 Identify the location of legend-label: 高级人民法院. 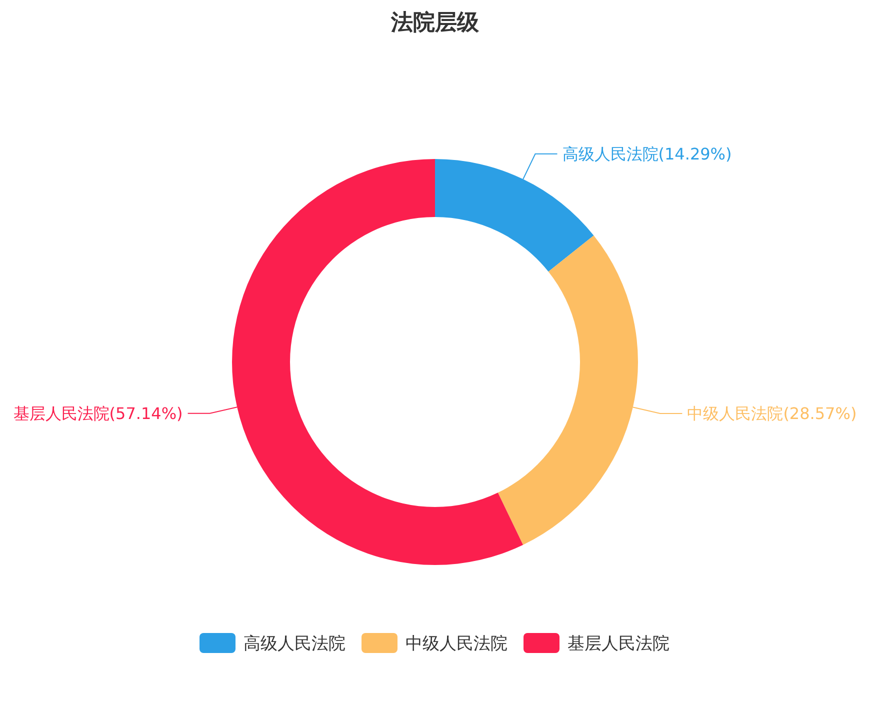
(295, 644).